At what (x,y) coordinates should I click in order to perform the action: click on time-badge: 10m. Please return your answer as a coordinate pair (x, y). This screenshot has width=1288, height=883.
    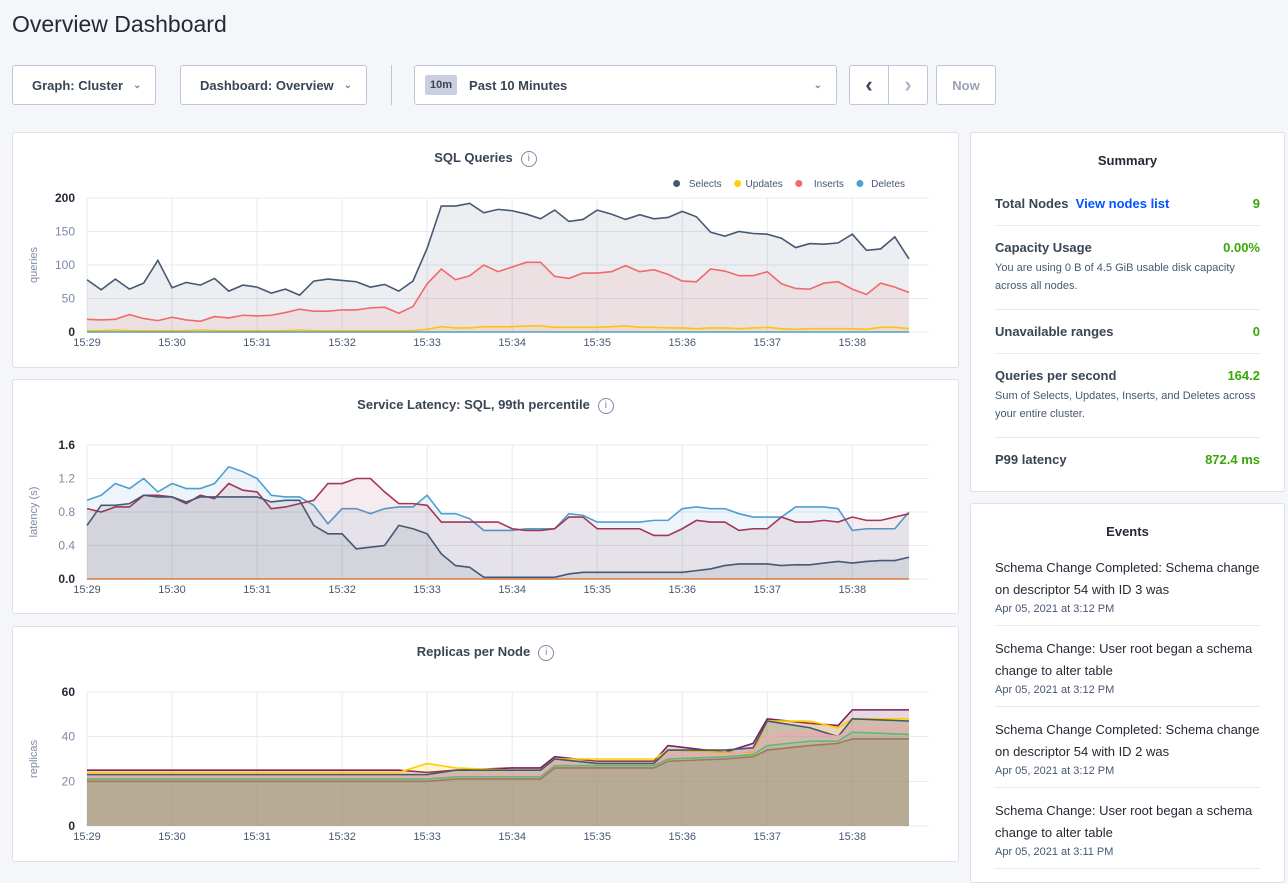
    Looking at the image, I should click on (441, 85).